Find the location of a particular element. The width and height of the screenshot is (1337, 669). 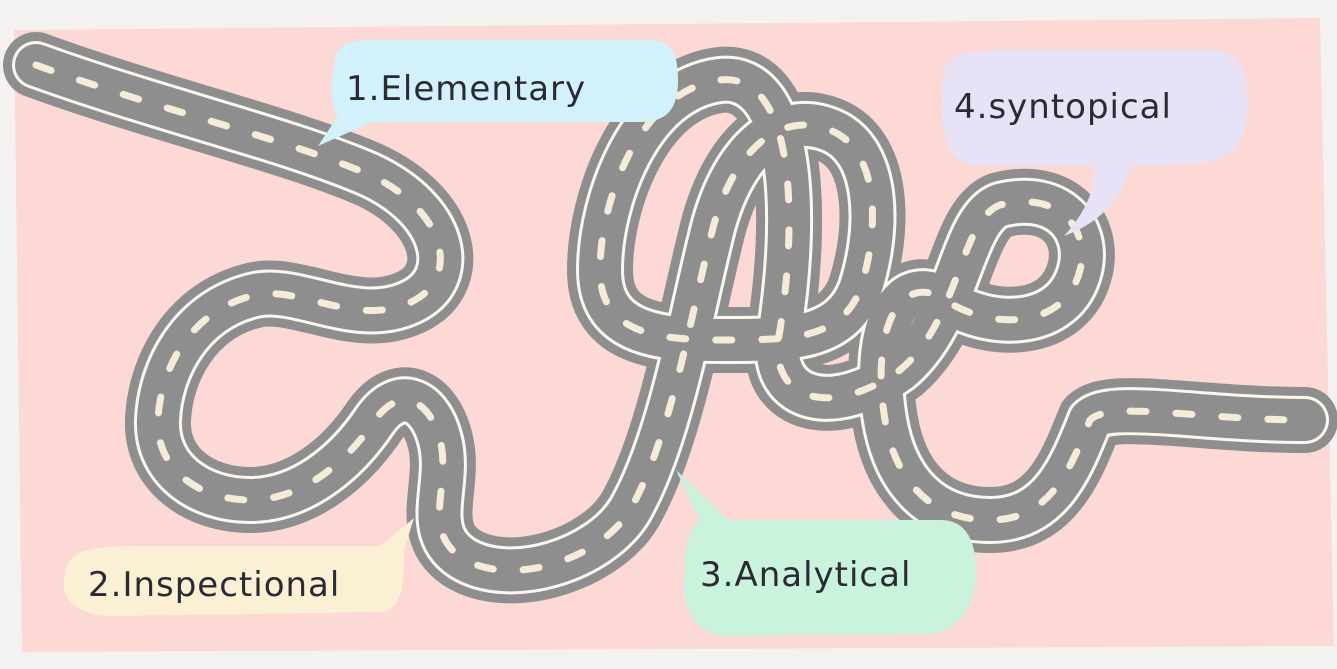

bubble-elementary: 1.Elementary is located at coordinates (498, 93).